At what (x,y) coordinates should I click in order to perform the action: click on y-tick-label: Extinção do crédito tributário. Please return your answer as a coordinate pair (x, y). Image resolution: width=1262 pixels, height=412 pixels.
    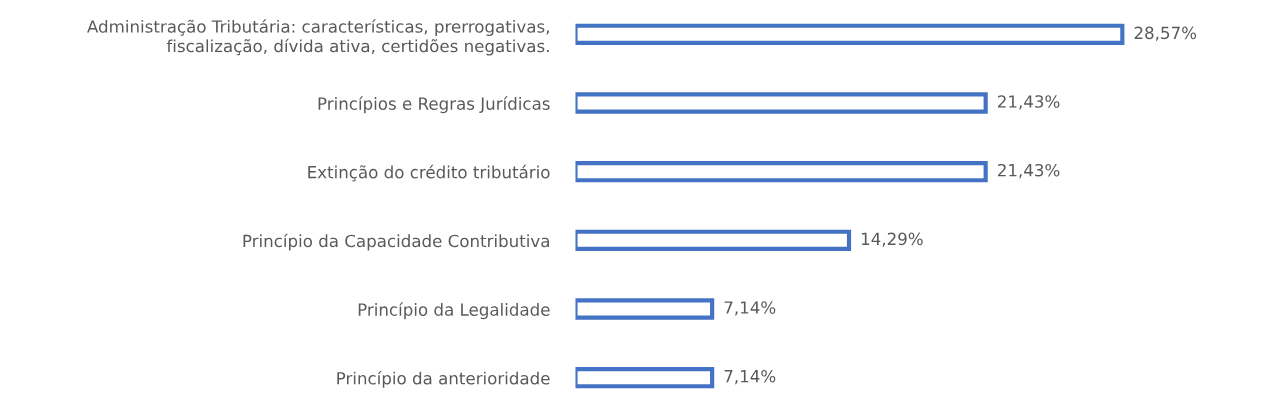
    Looking at the image, I should click on (429, 173).